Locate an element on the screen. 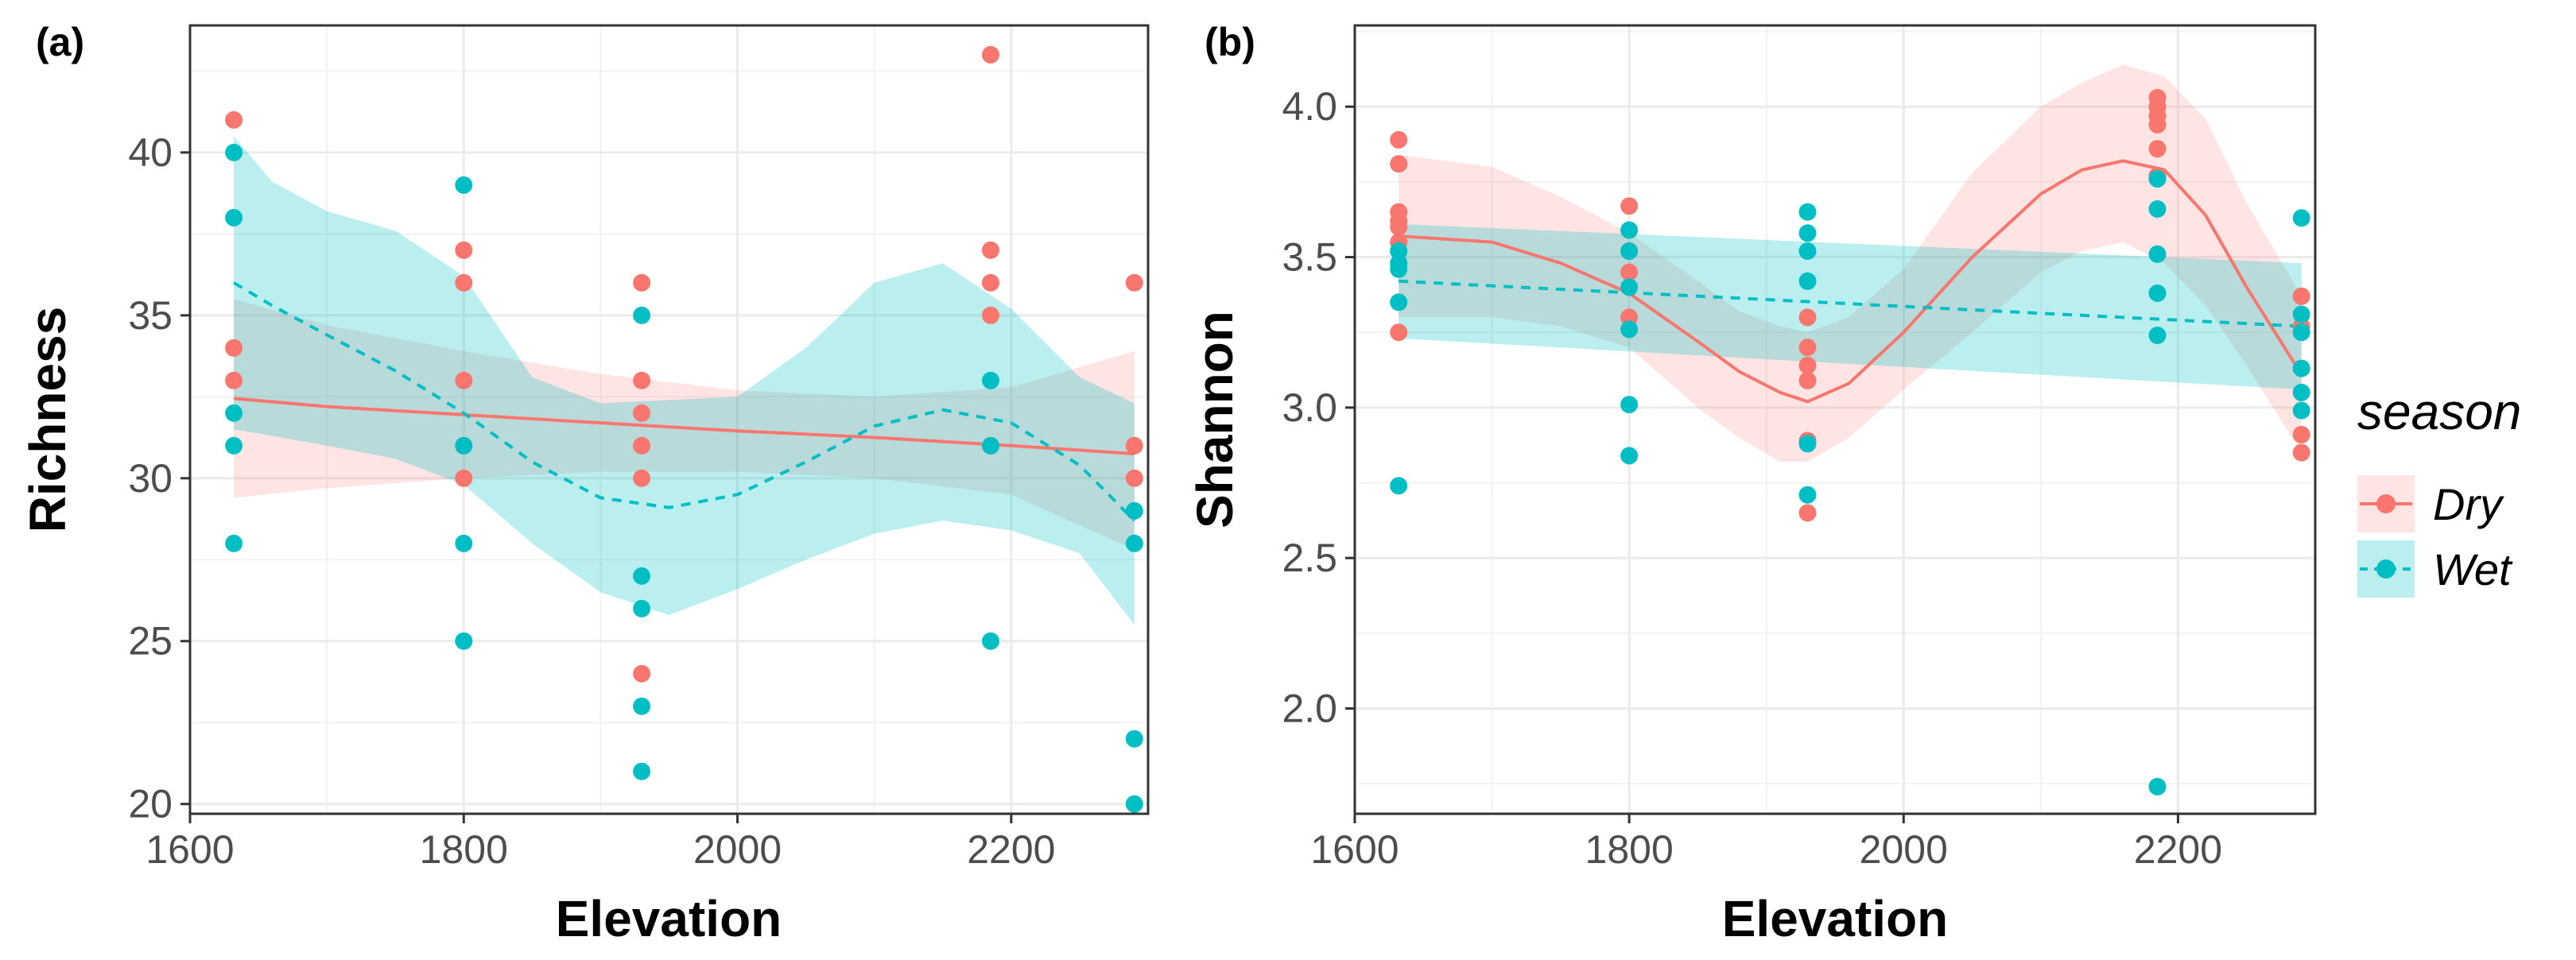  legend-item-wet: Wet is located at coordinates (2435, 569).